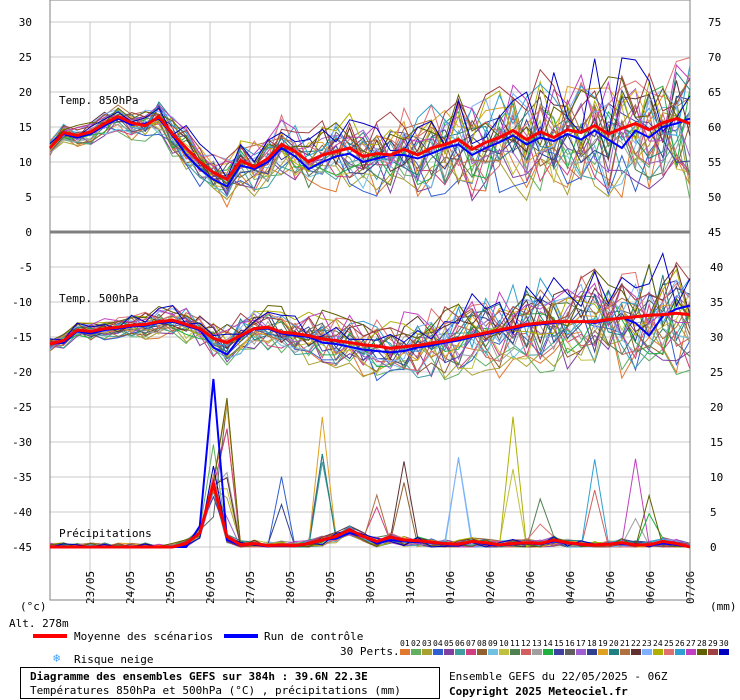 The width and height of the screenshot is (740, 700). I want to click on control-legend-label: Run de contrôle, so click(313, 636).